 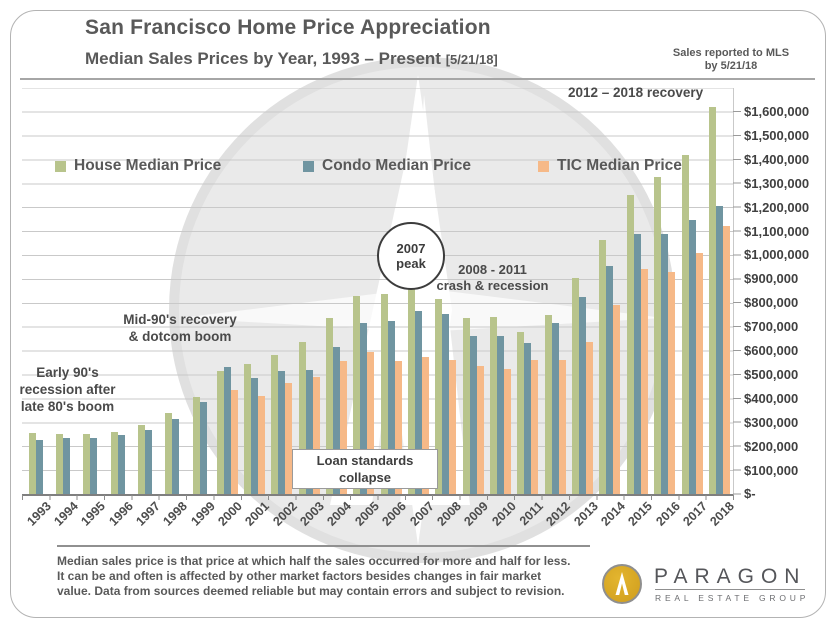 I want to click on y-axis-ticks, so click(x=737, y=303).